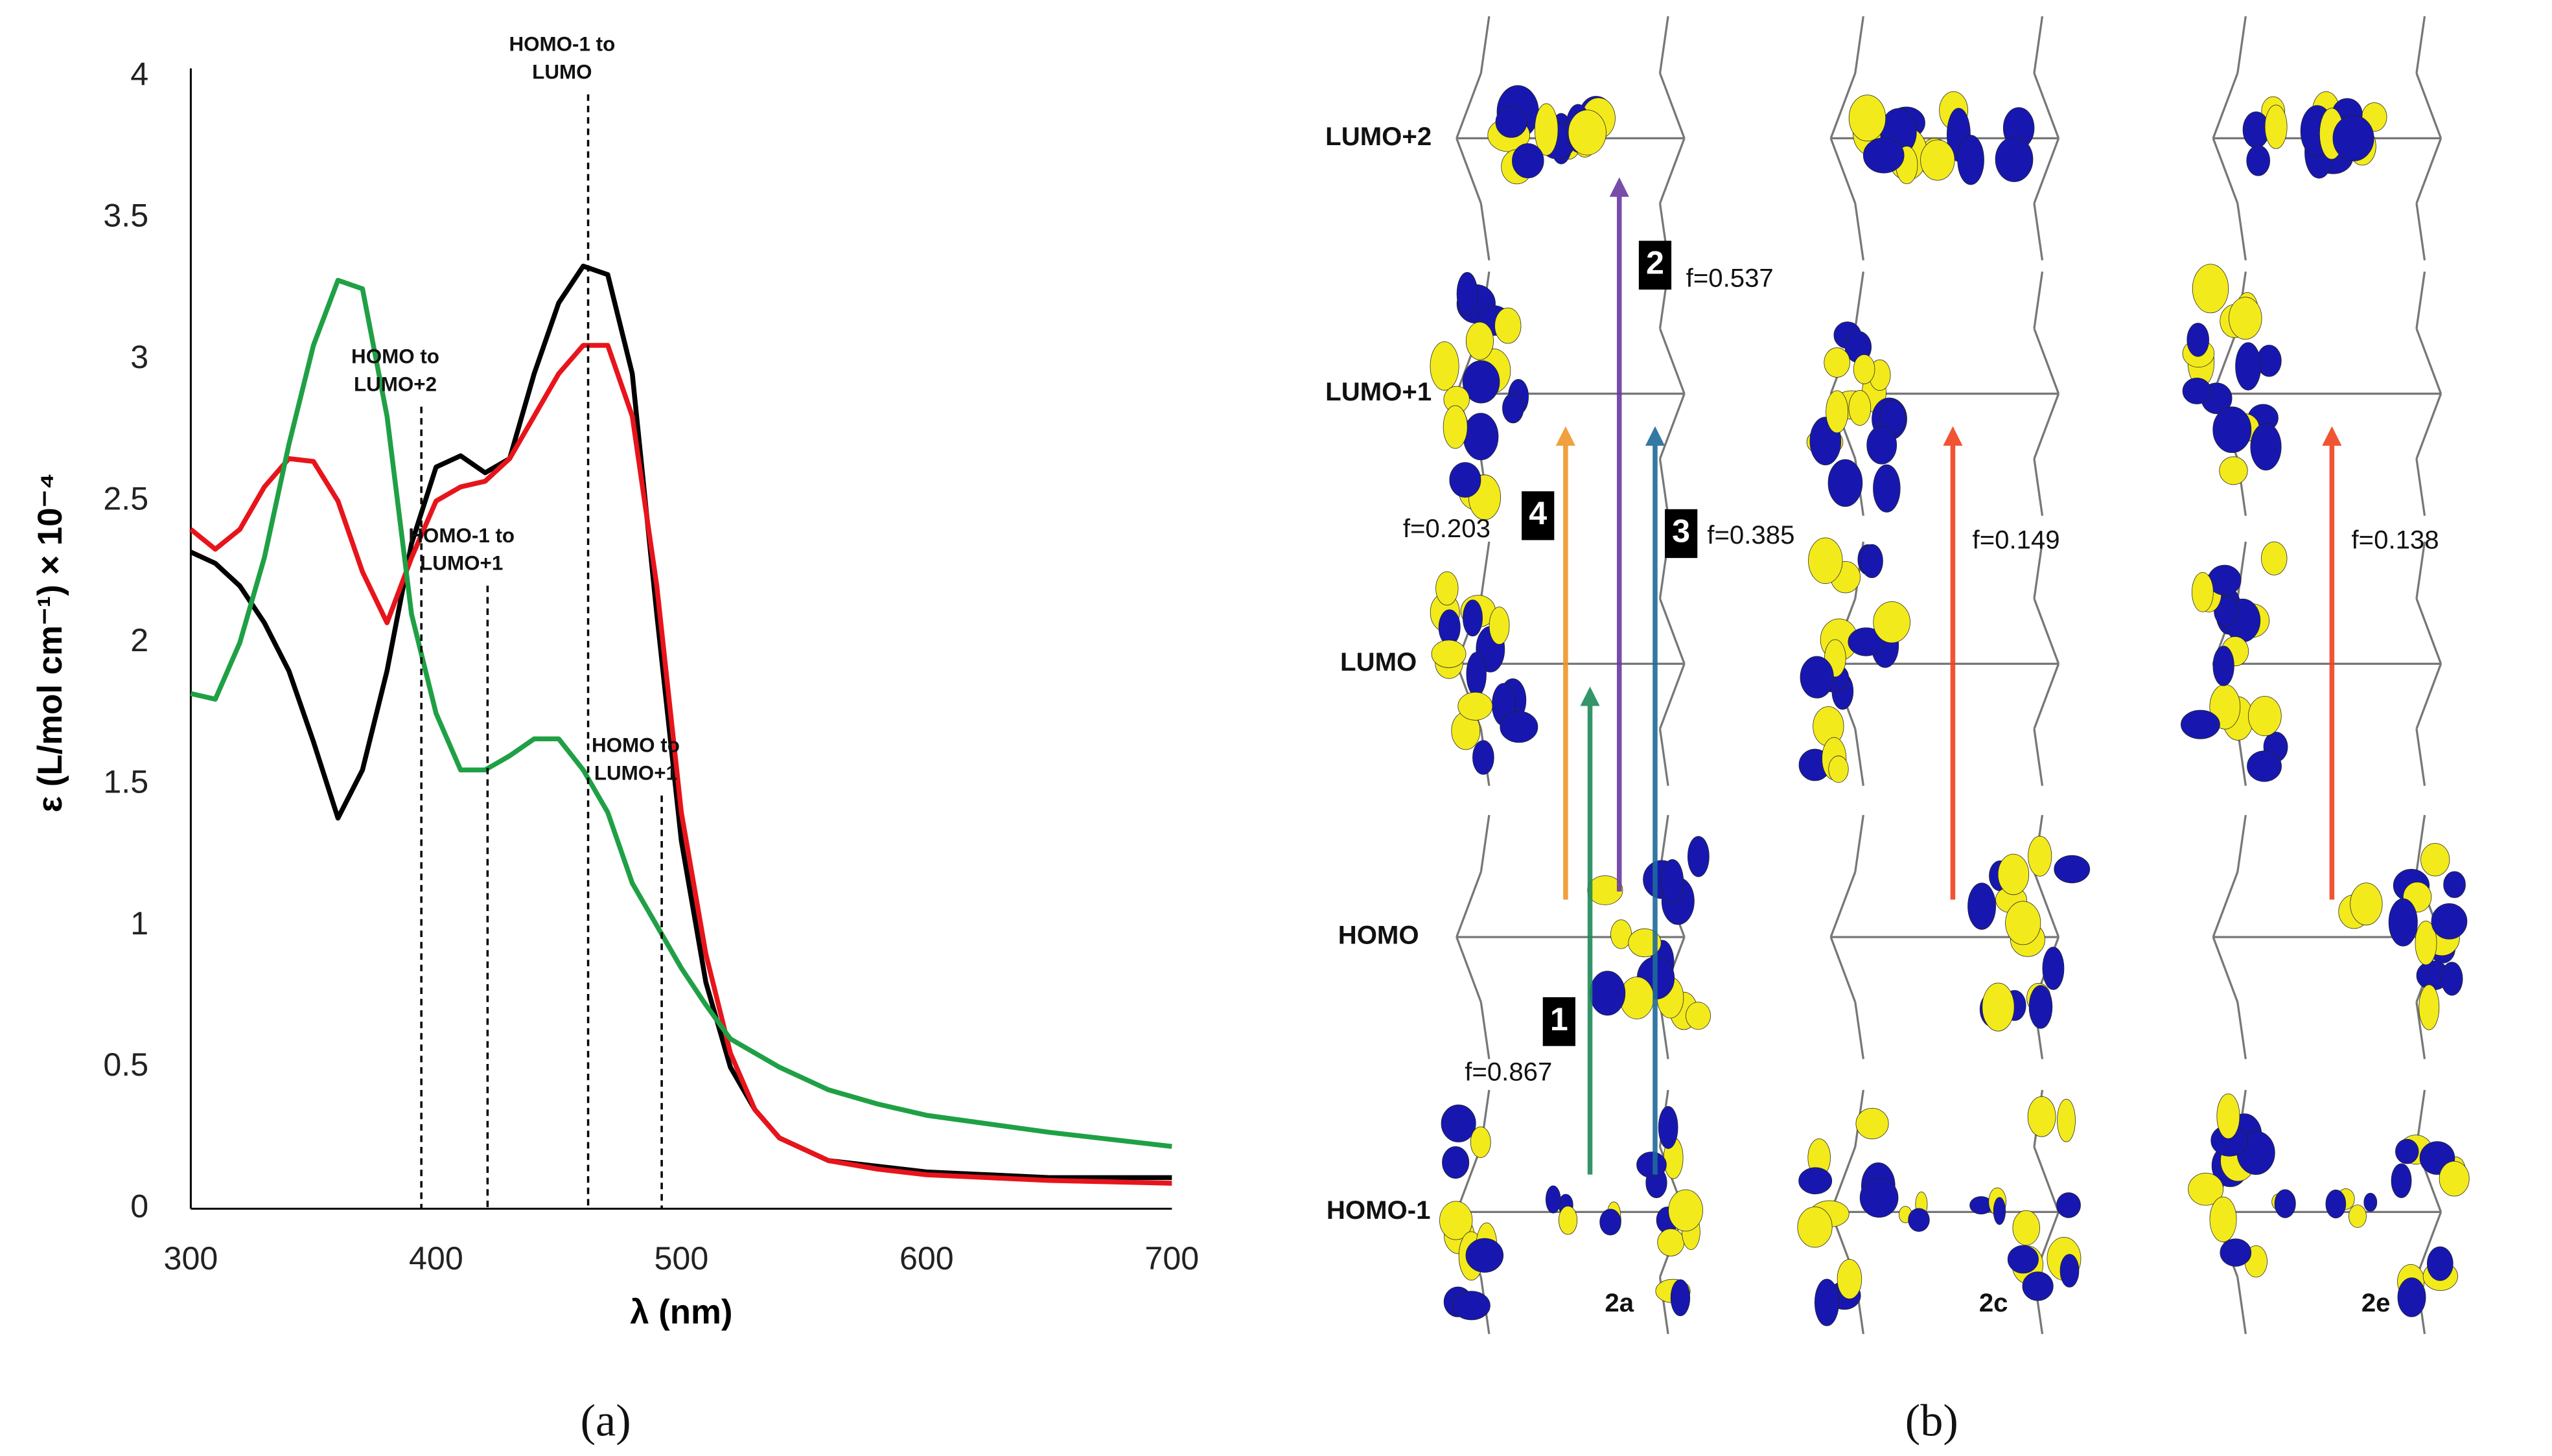 The width and height of the screenshot is (2552, 1456). Describe the element at coordinates (1993, 1302) in the screenshot. I see `compound-label: 2c` at that location.